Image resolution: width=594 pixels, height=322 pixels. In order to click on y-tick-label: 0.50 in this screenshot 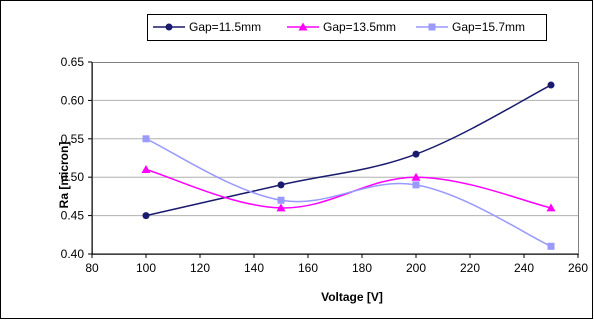, I will do `click(73, 177)`.